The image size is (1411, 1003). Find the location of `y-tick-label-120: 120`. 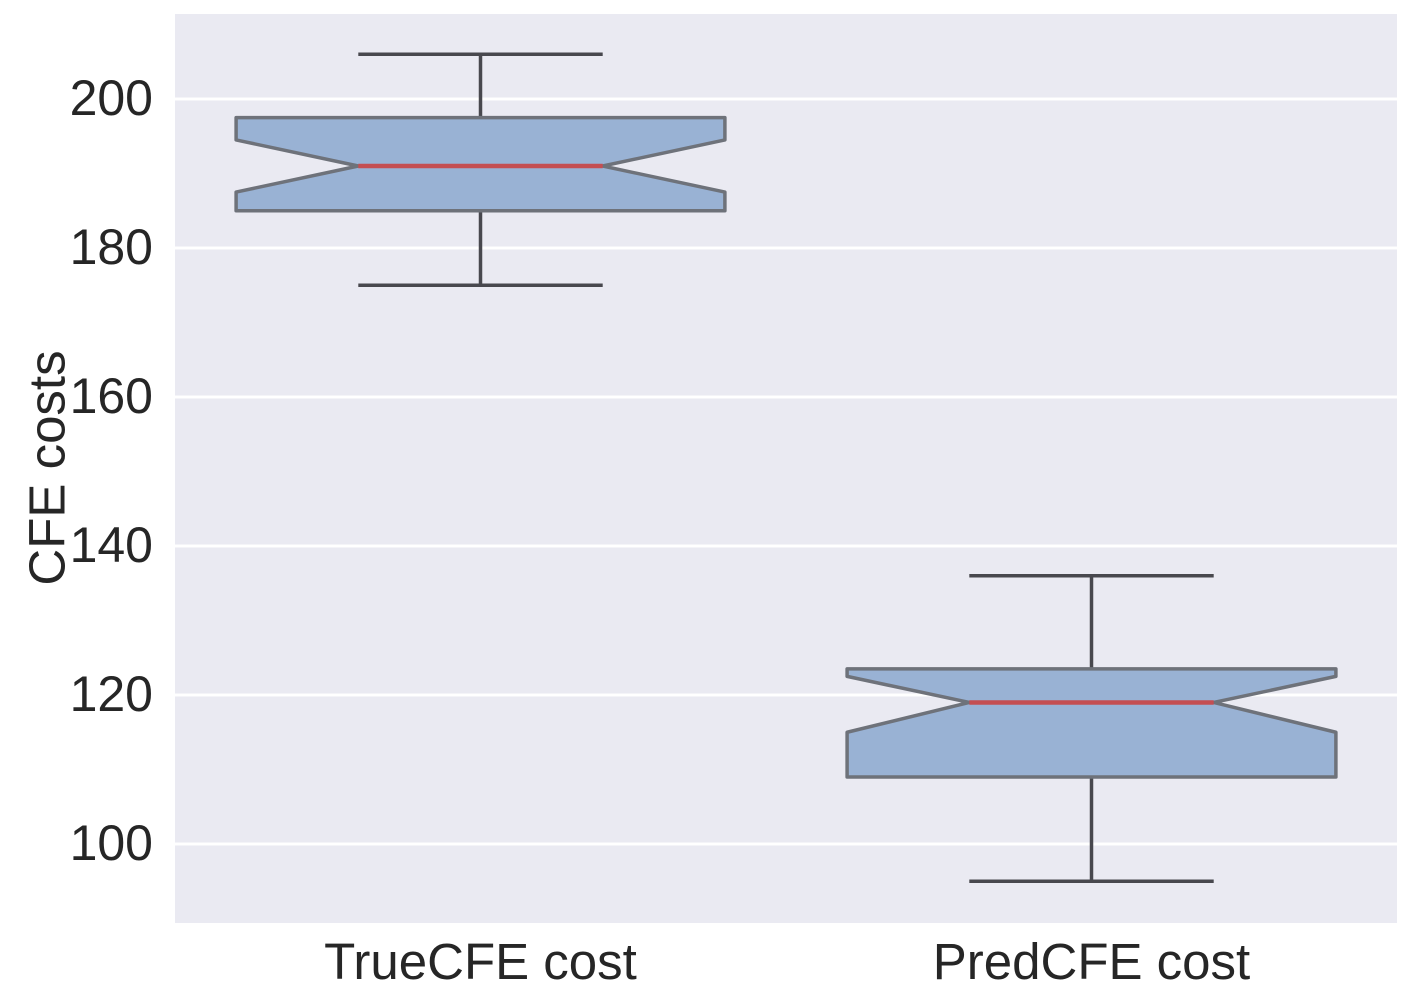

y-tick-label-120: 120 is located at coordinates (111, 694).